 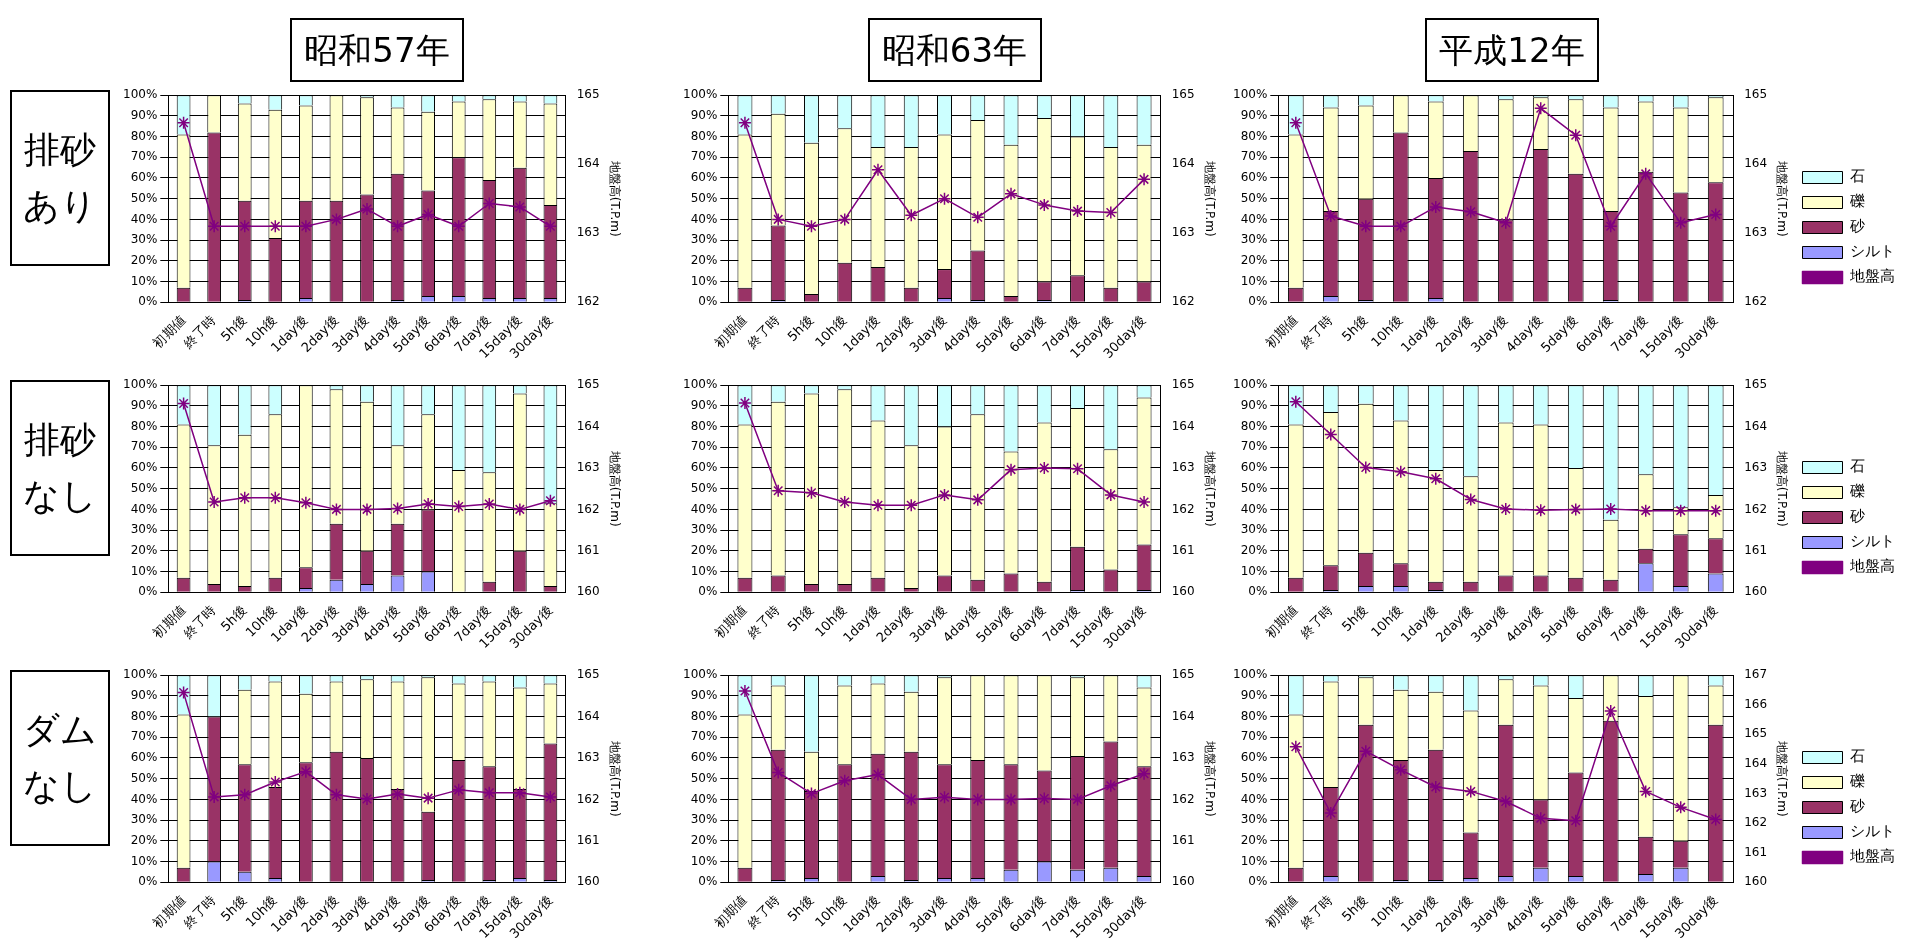 I want to click on y-tick-label: 80%, so click(x=1254, y=135).